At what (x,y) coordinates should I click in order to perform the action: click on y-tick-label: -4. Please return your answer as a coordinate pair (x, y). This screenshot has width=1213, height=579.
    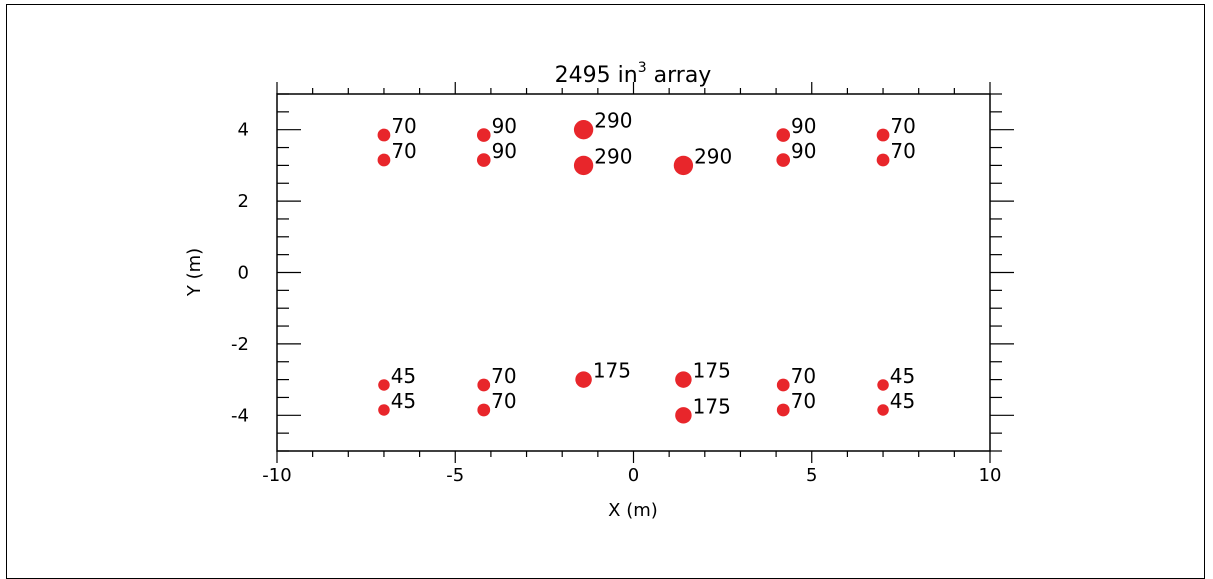
    Looking at the image, I should click on (240, 415).